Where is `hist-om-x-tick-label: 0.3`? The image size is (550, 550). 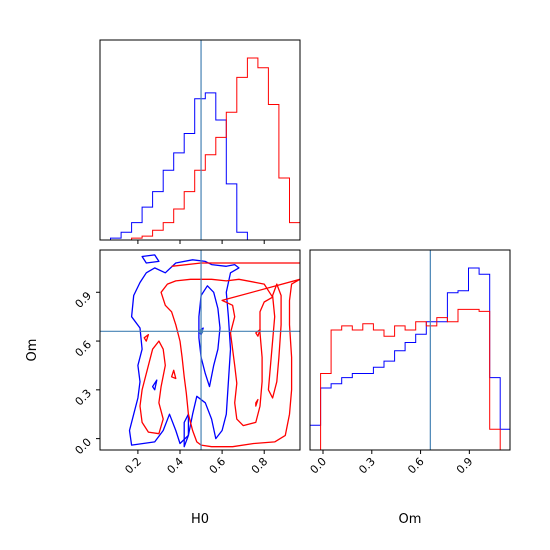 hist-om-x-tick-label: 0.3 is located at coordinates (367, 466).